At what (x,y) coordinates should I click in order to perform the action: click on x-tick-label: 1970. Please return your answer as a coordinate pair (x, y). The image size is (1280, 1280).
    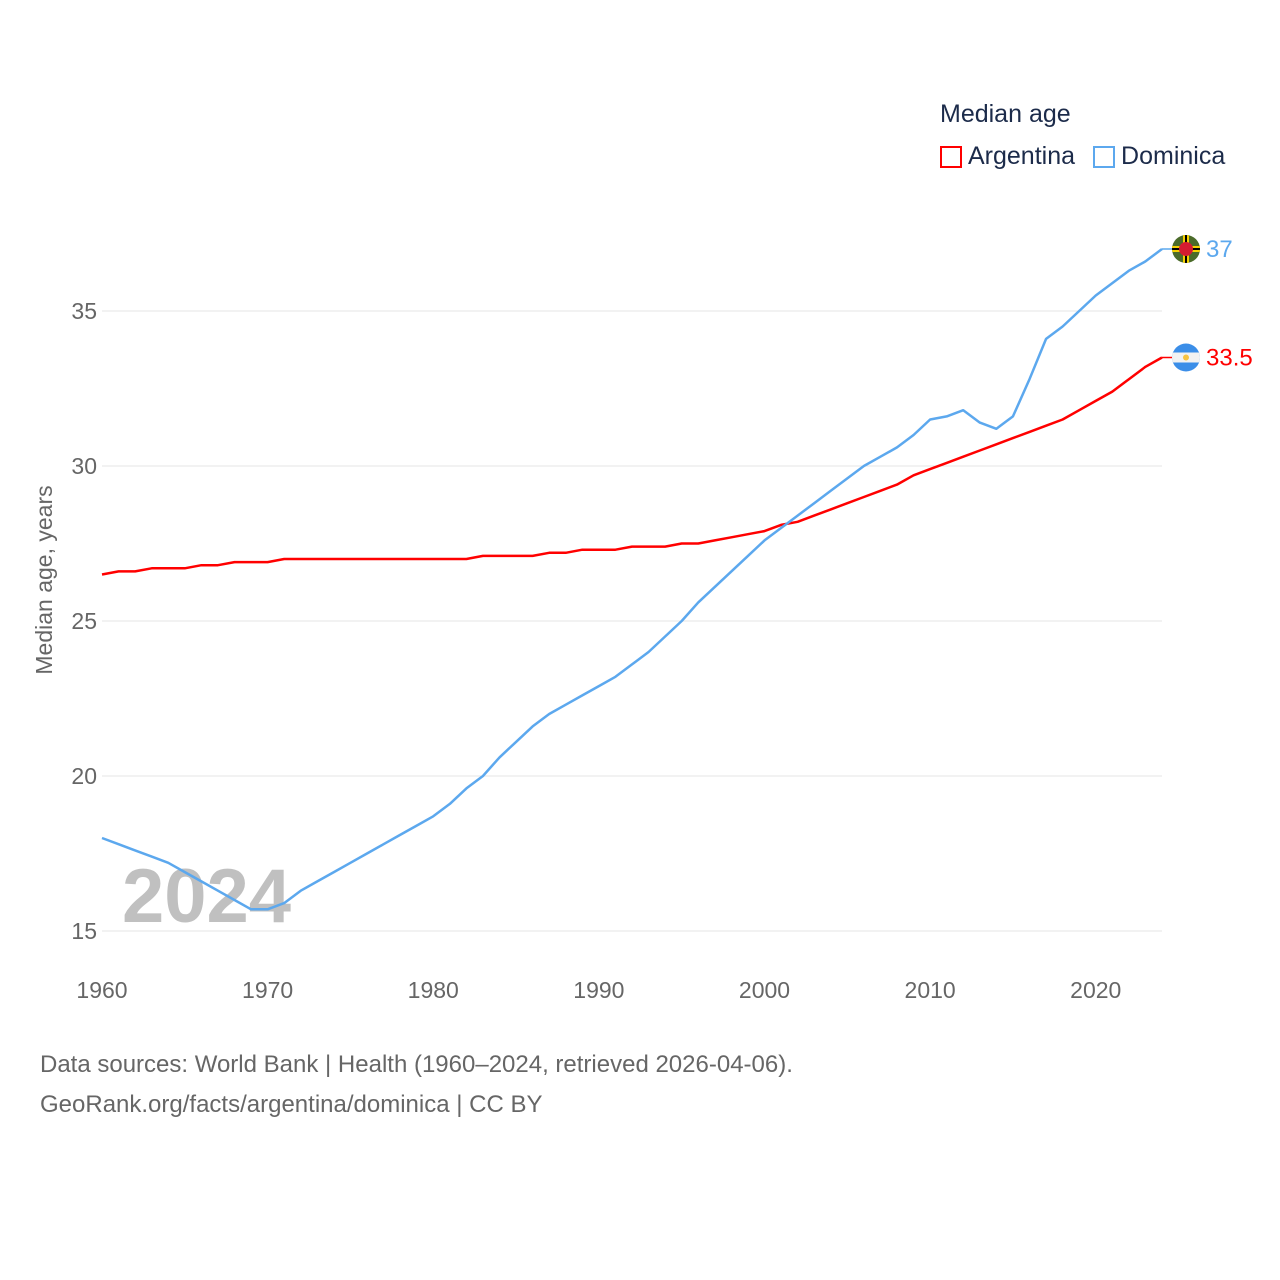
    Looking at the image, I should click on (267, 990).